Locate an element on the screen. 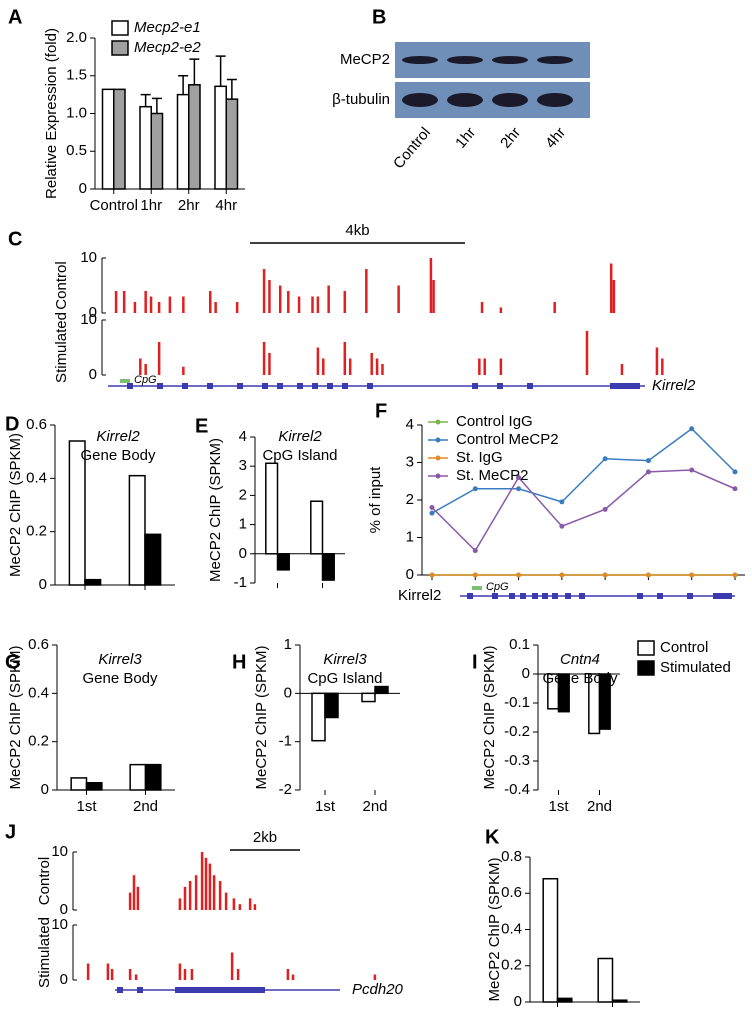  x-tick-label: 1st is located at coordinates (86, 806).